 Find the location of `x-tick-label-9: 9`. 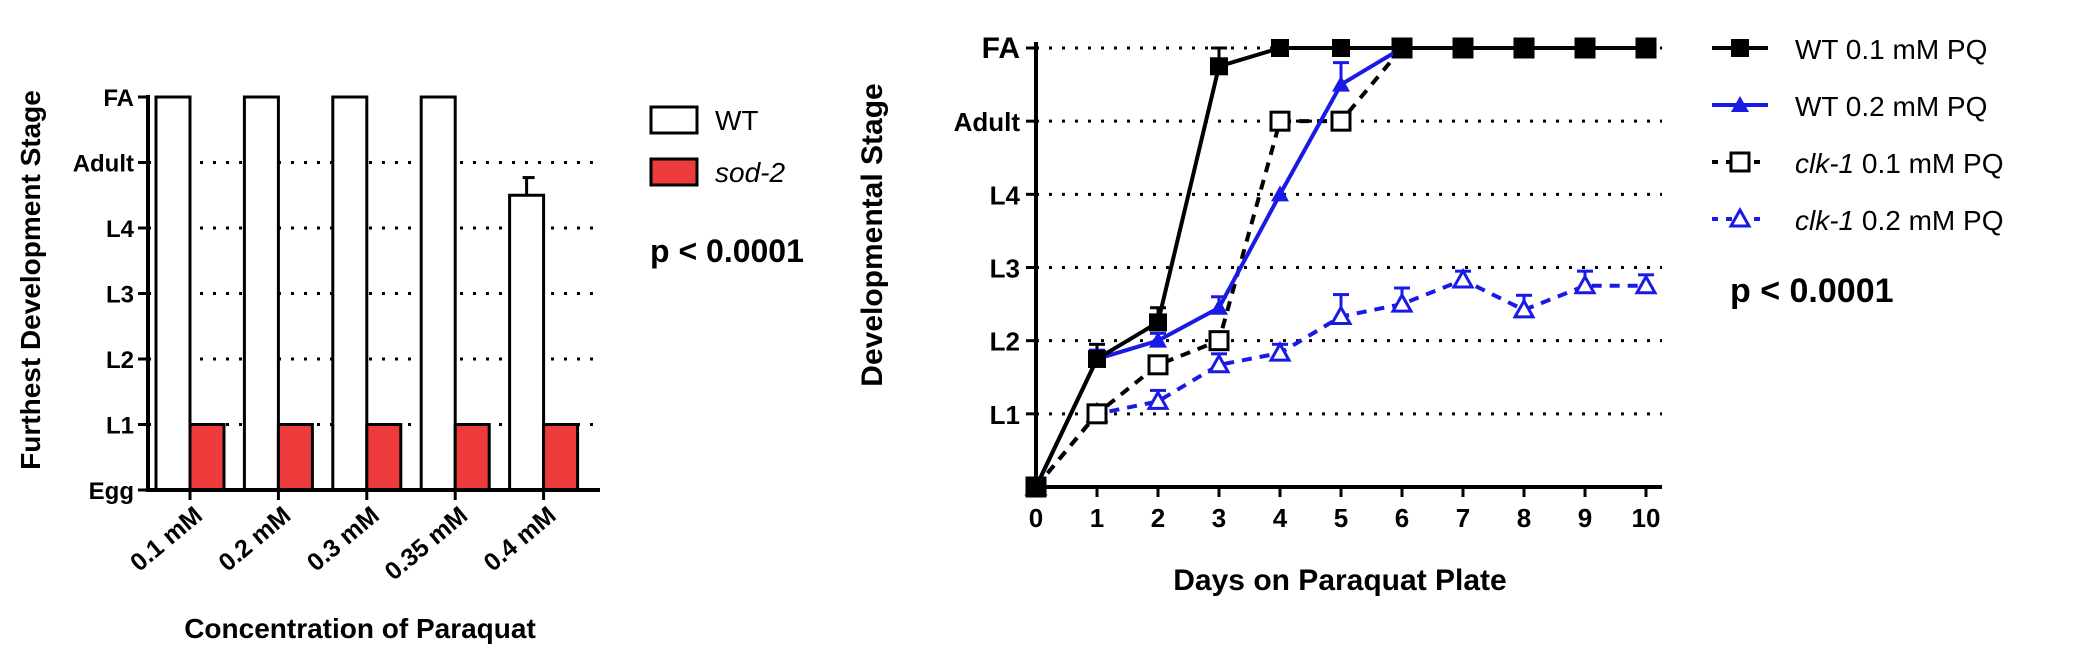

x-tick-label-9: 9 is located at coordinates (1585, 518).